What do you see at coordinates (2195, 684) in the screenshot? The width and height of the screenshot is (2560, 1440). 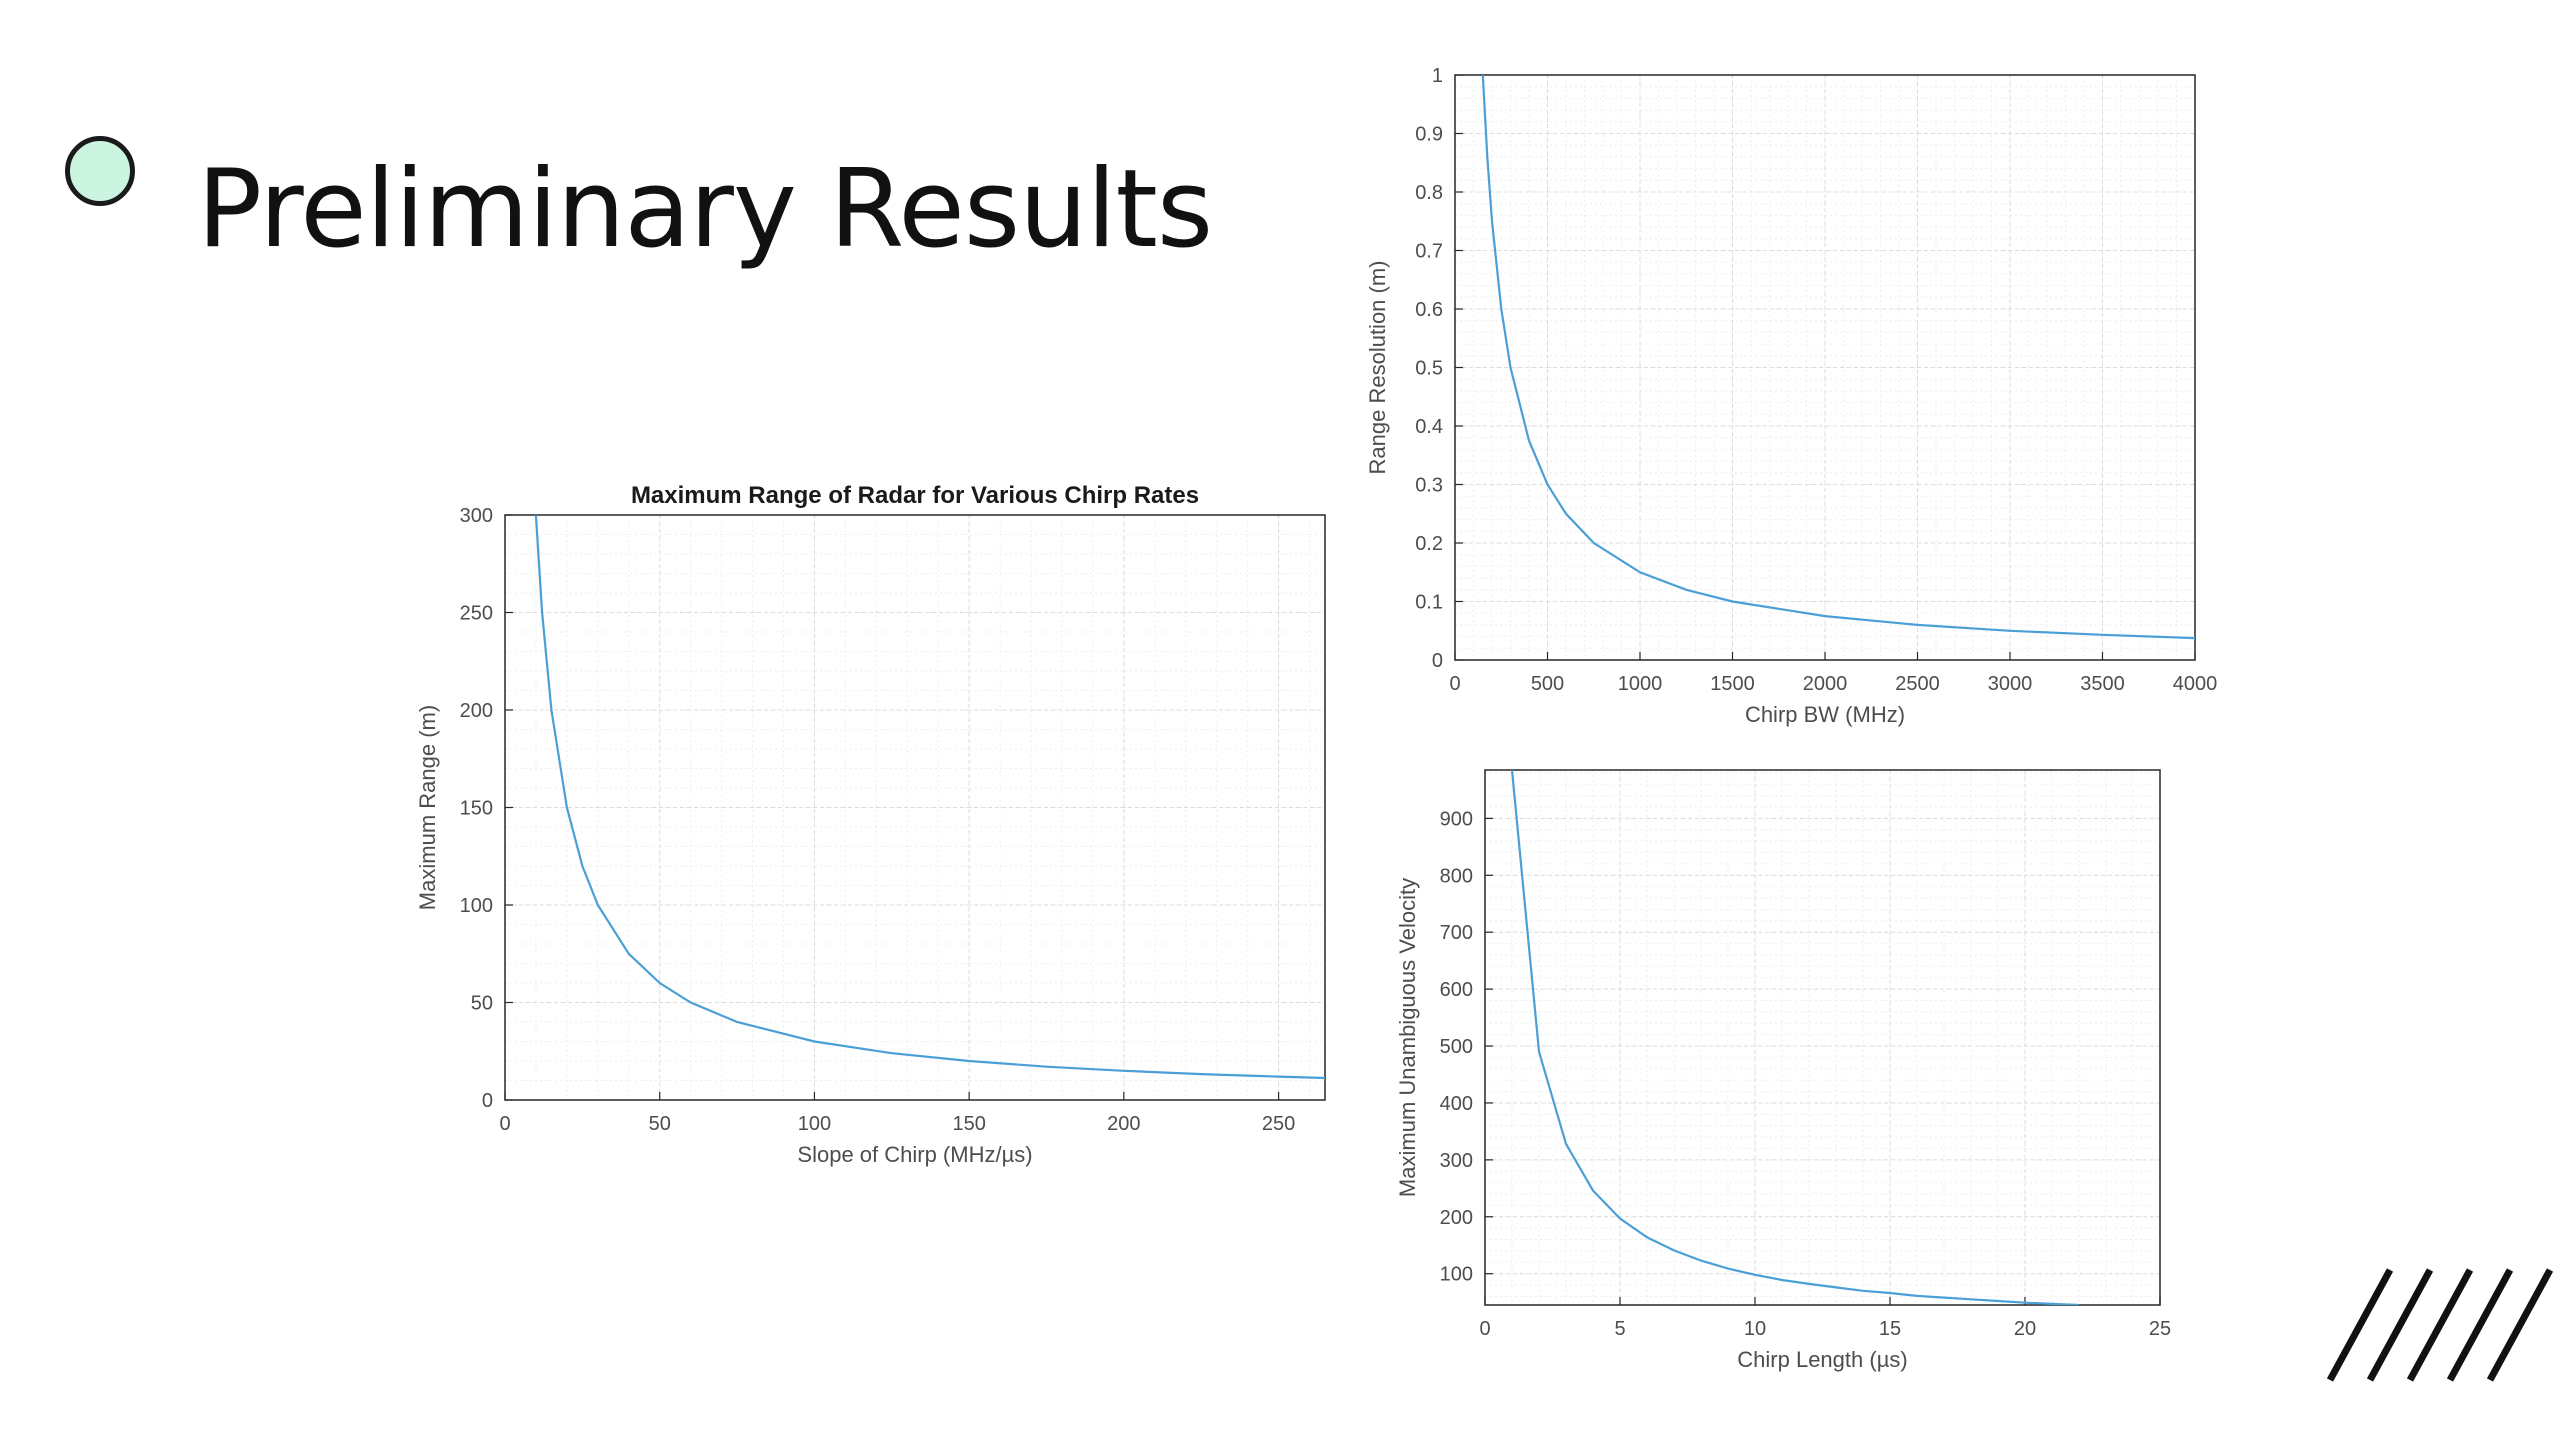 I see `x-tick-label: 4000` at bounding box center [2195, 684].